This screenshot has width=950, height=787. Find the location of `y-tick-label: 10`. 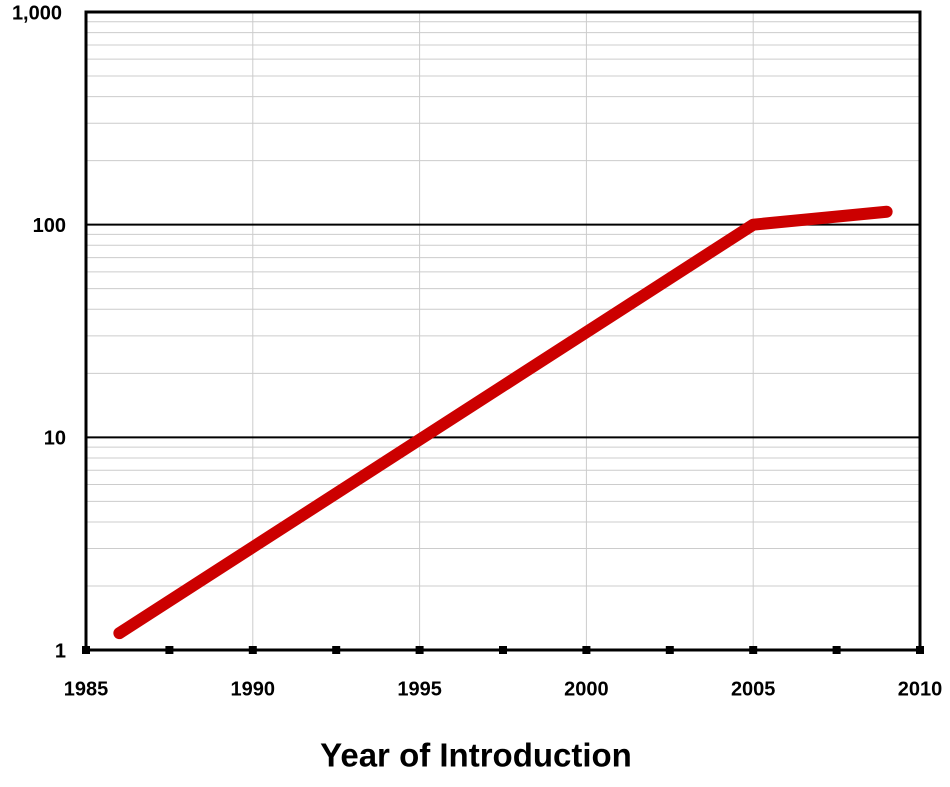

y-tick-label: 10 is located at coordinates (55, 439).